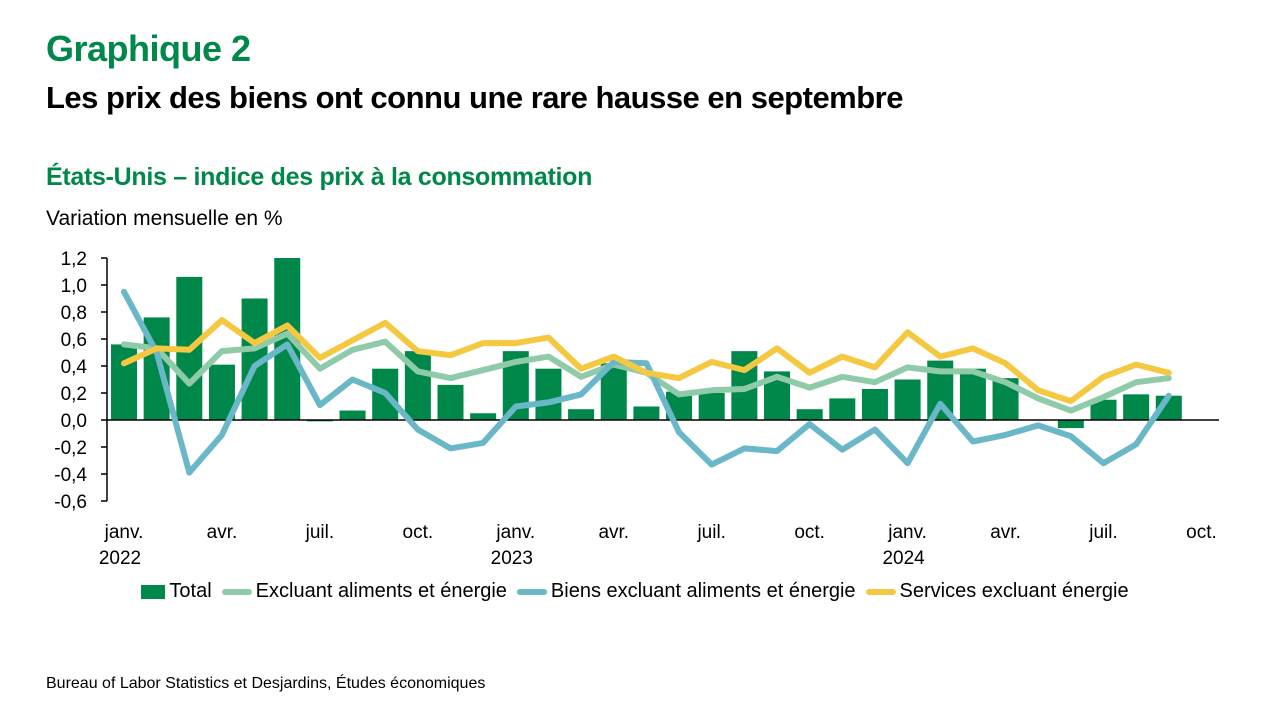 Image resolution: width=1280 pixels, height=720 pixels. What do you see at coordinates (70, 475) in the screenshot?
I see `y-tick-label: -0,4` at bounding box center [70, 475].